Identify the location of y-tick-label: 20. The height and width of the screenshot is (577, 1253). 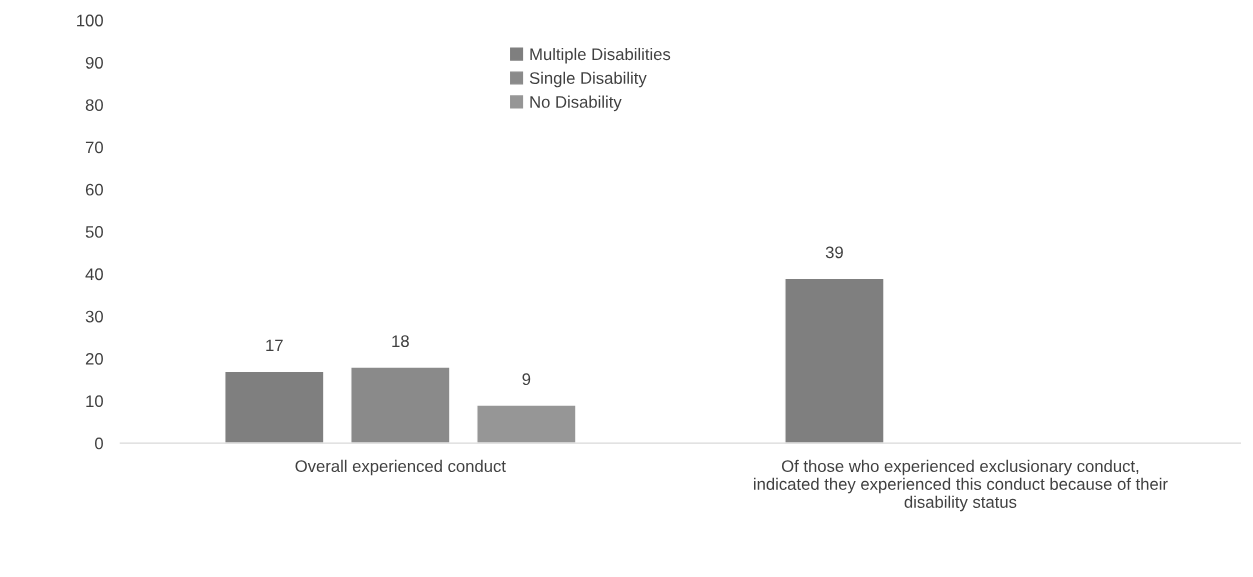
(94, 358).